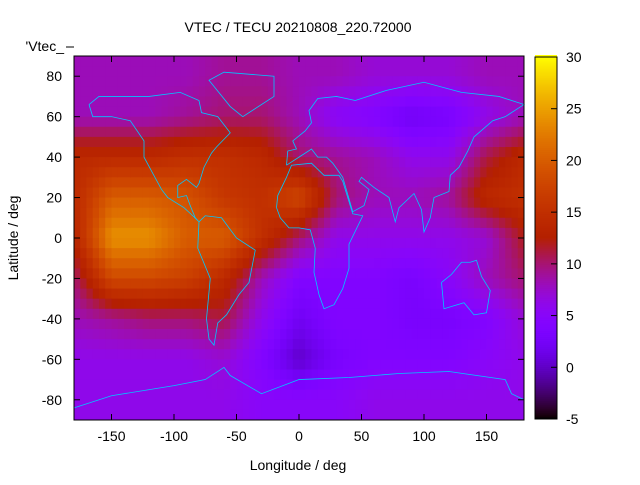 The height and width of the screenshot is (485, 640). What do you see at coordinates (58, 238) in the screenshot?
I see `y-tick-label: 0` at bounding box center [58, 238].